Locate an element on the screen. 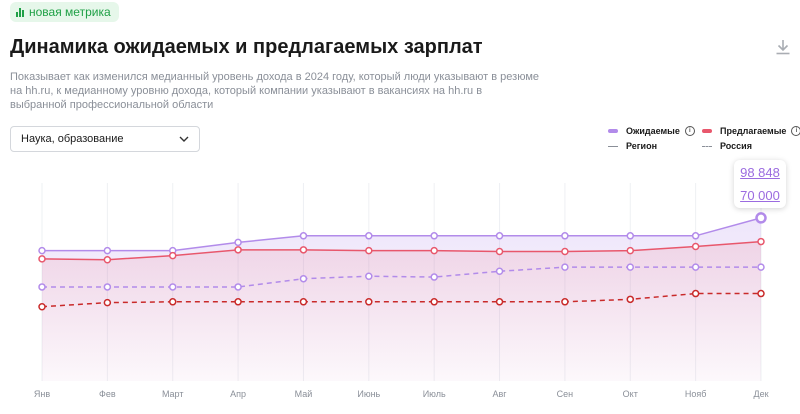  x-tick-label: Июнь is located at coordinates (368, 394).